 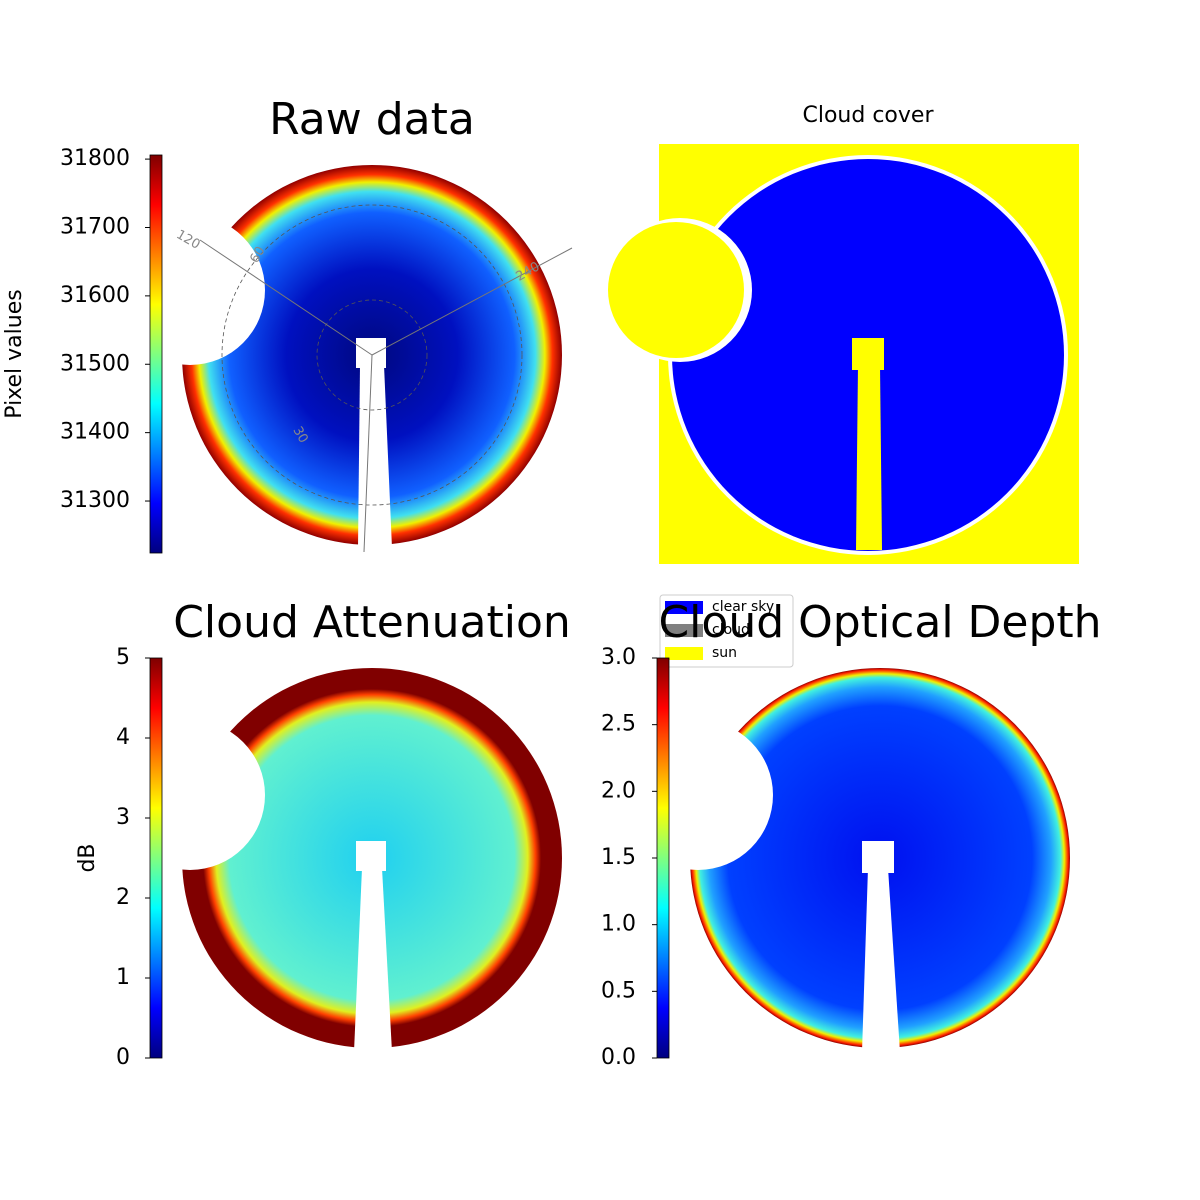 I want to click on raw-image, so click(x=344, y=359).